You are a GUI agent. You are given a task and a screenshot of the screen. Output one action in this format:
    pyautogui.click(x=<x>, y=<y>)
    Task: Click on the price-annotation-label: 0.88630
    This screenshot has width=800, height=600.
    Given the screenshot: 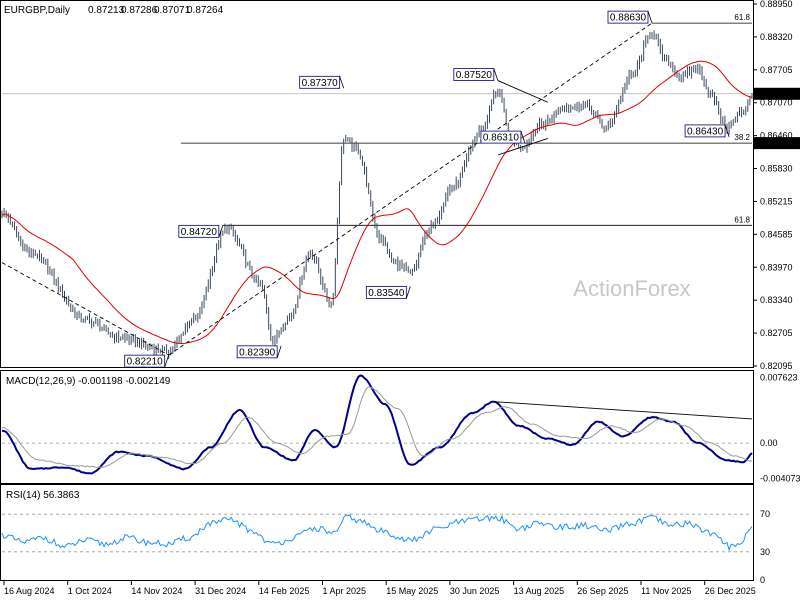 What is the action you would take?
    pyautogui.click(x=628, y=18)
    